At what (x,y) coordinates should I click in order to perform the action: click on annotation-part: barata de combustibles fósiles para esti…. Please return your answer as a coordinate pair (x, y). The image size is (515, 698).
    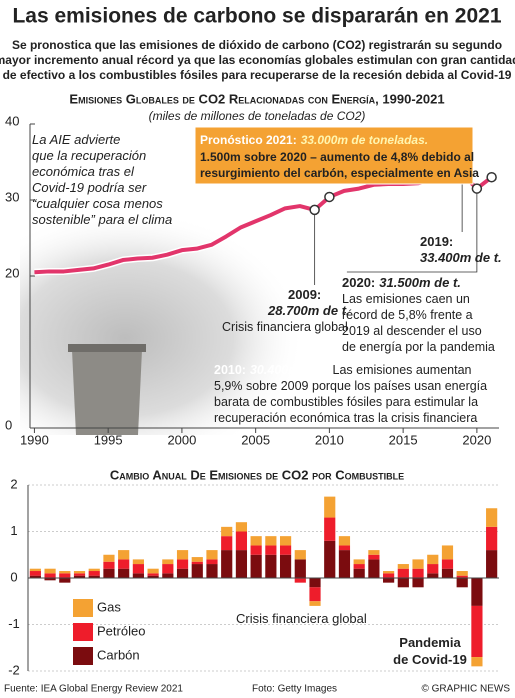
    Looking at the image, I should click on (346, 402).